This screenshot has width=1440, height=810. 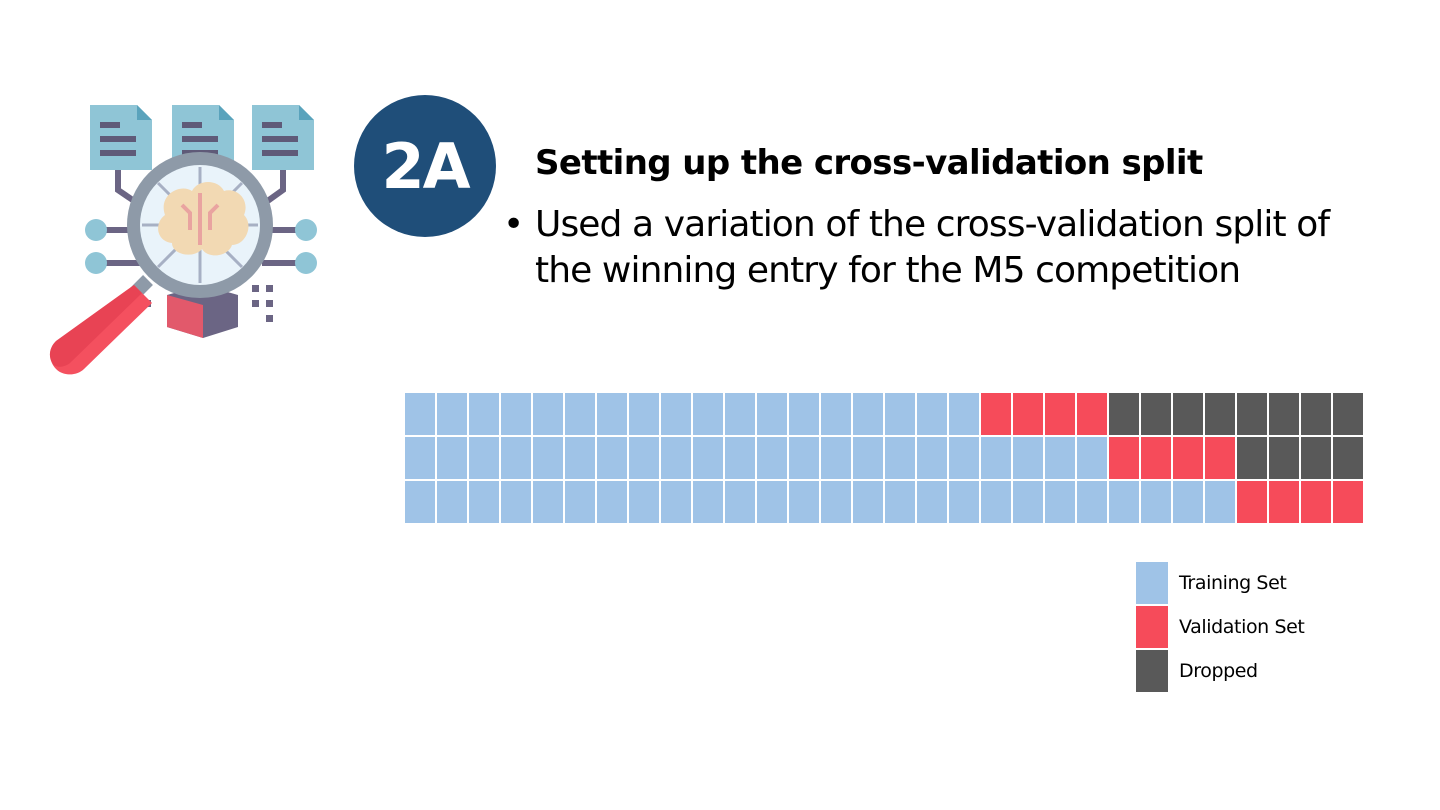 I want to click on legend-item-training: Training Set, so click(x=1220, y=583).